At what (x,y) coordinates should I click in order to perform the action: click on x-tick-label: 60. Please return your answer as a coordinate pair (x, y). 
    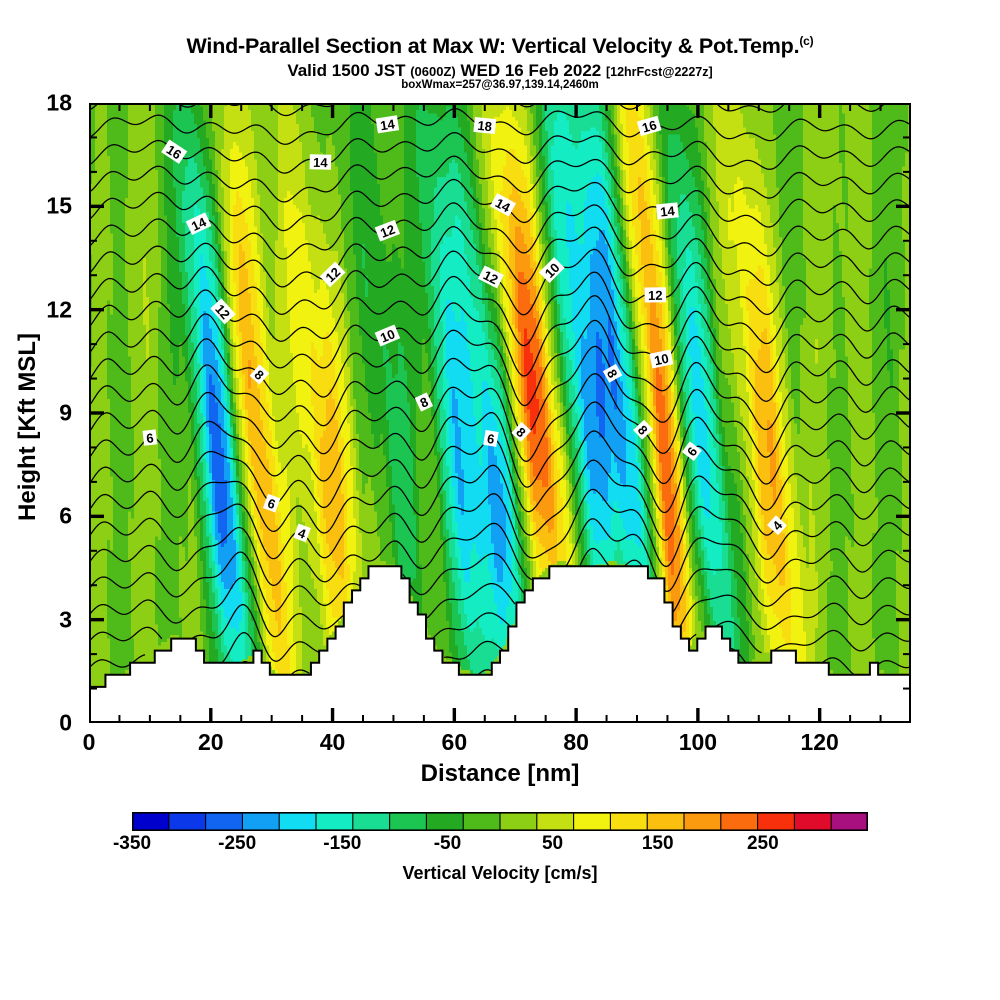
    Looking at the image, I should click on (454, 742).